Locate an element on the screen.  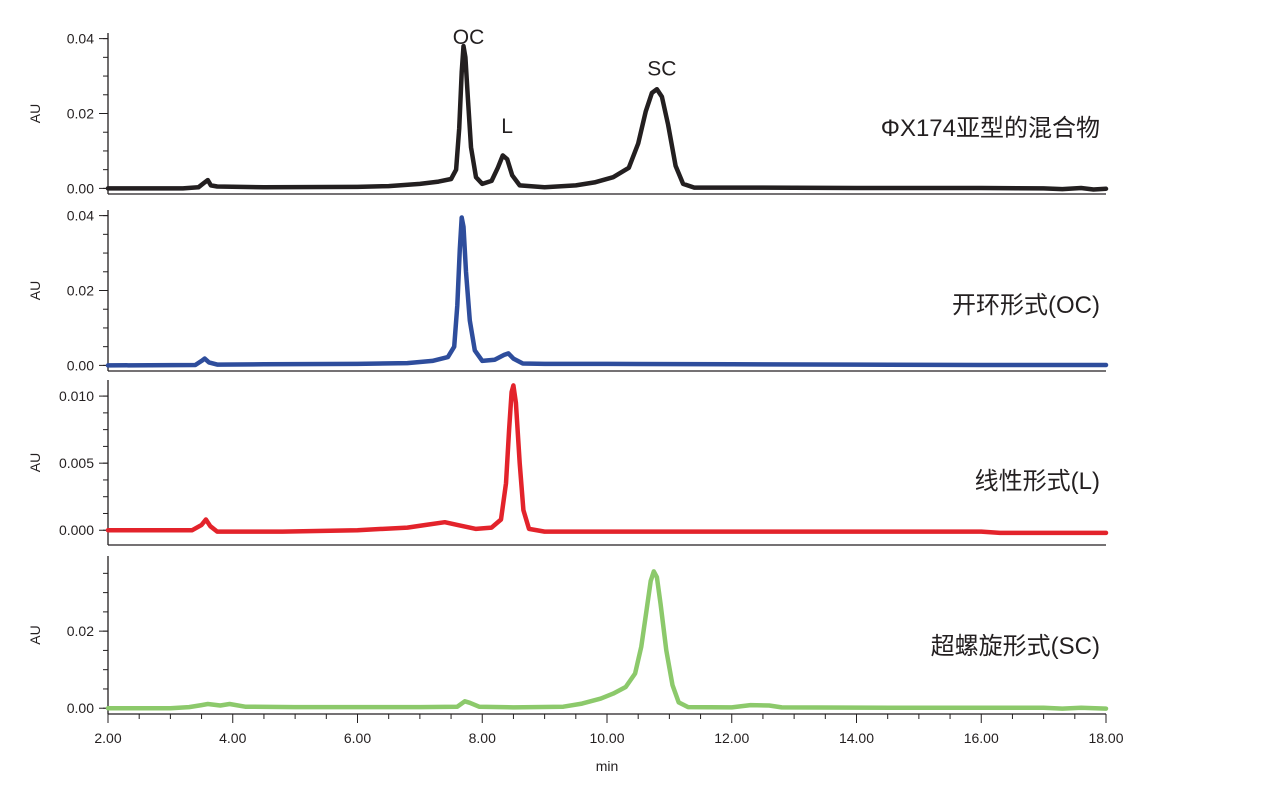
x-tick-label: 14.00 is located at coordinates (856, 738).